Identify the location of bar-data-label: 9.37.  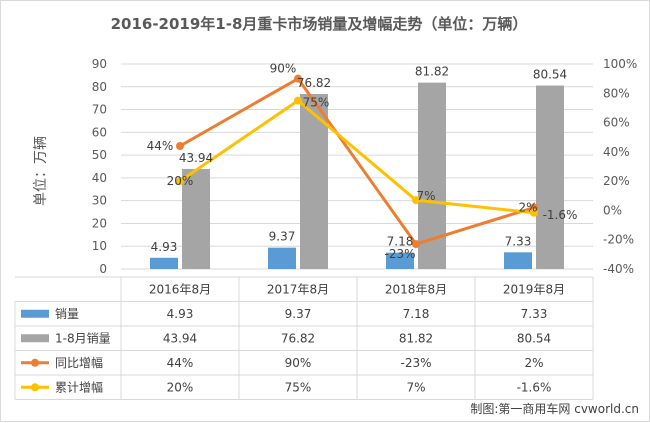
(282, 237).